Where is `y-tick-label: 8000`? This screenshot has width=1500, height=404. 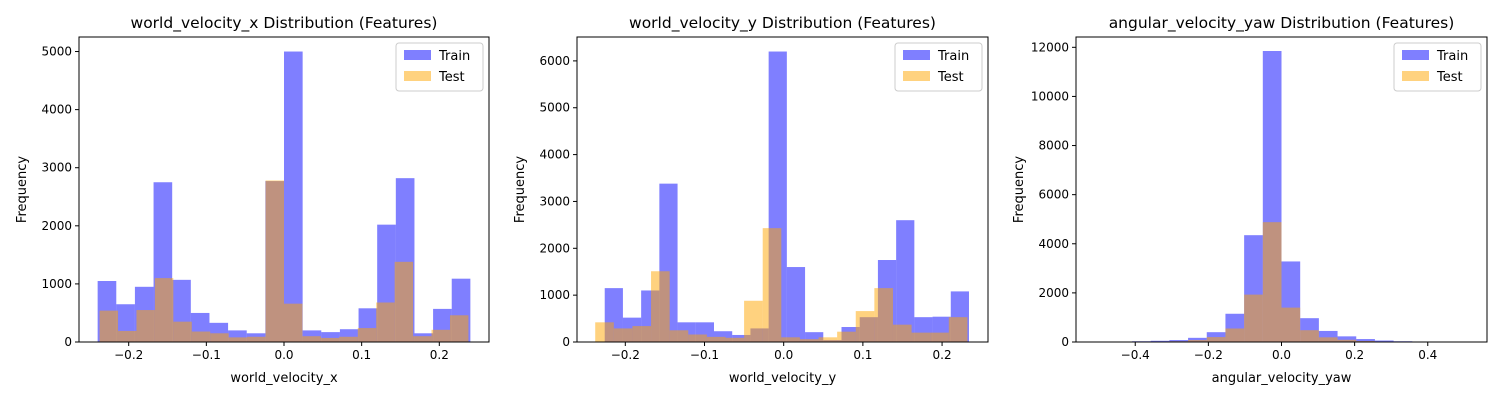 y-tick-label: 8000 is located at coordinates (1053, 146).